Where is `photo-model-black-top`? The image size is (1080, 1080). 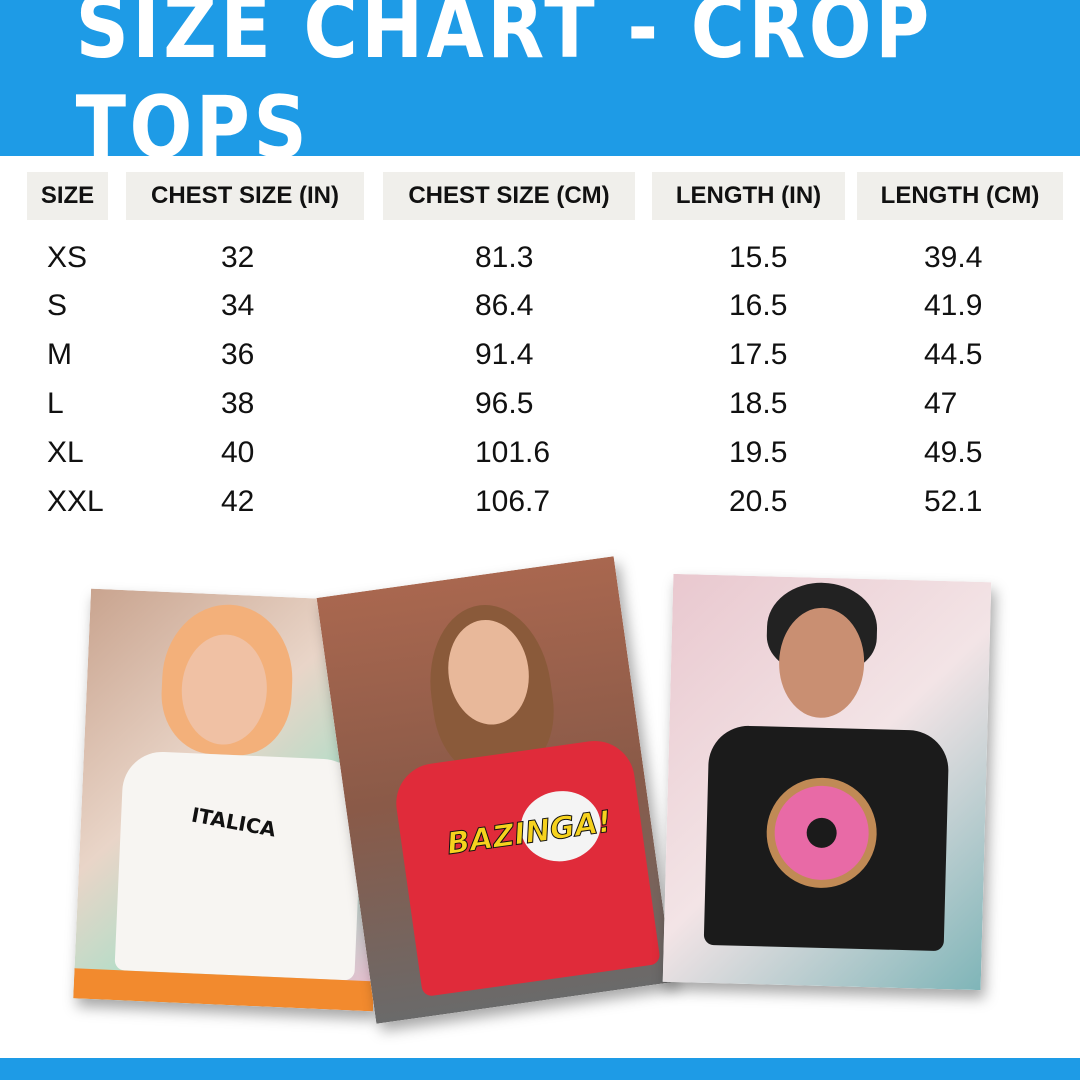
photo-model-black-top is located at coordinates (827, 782).